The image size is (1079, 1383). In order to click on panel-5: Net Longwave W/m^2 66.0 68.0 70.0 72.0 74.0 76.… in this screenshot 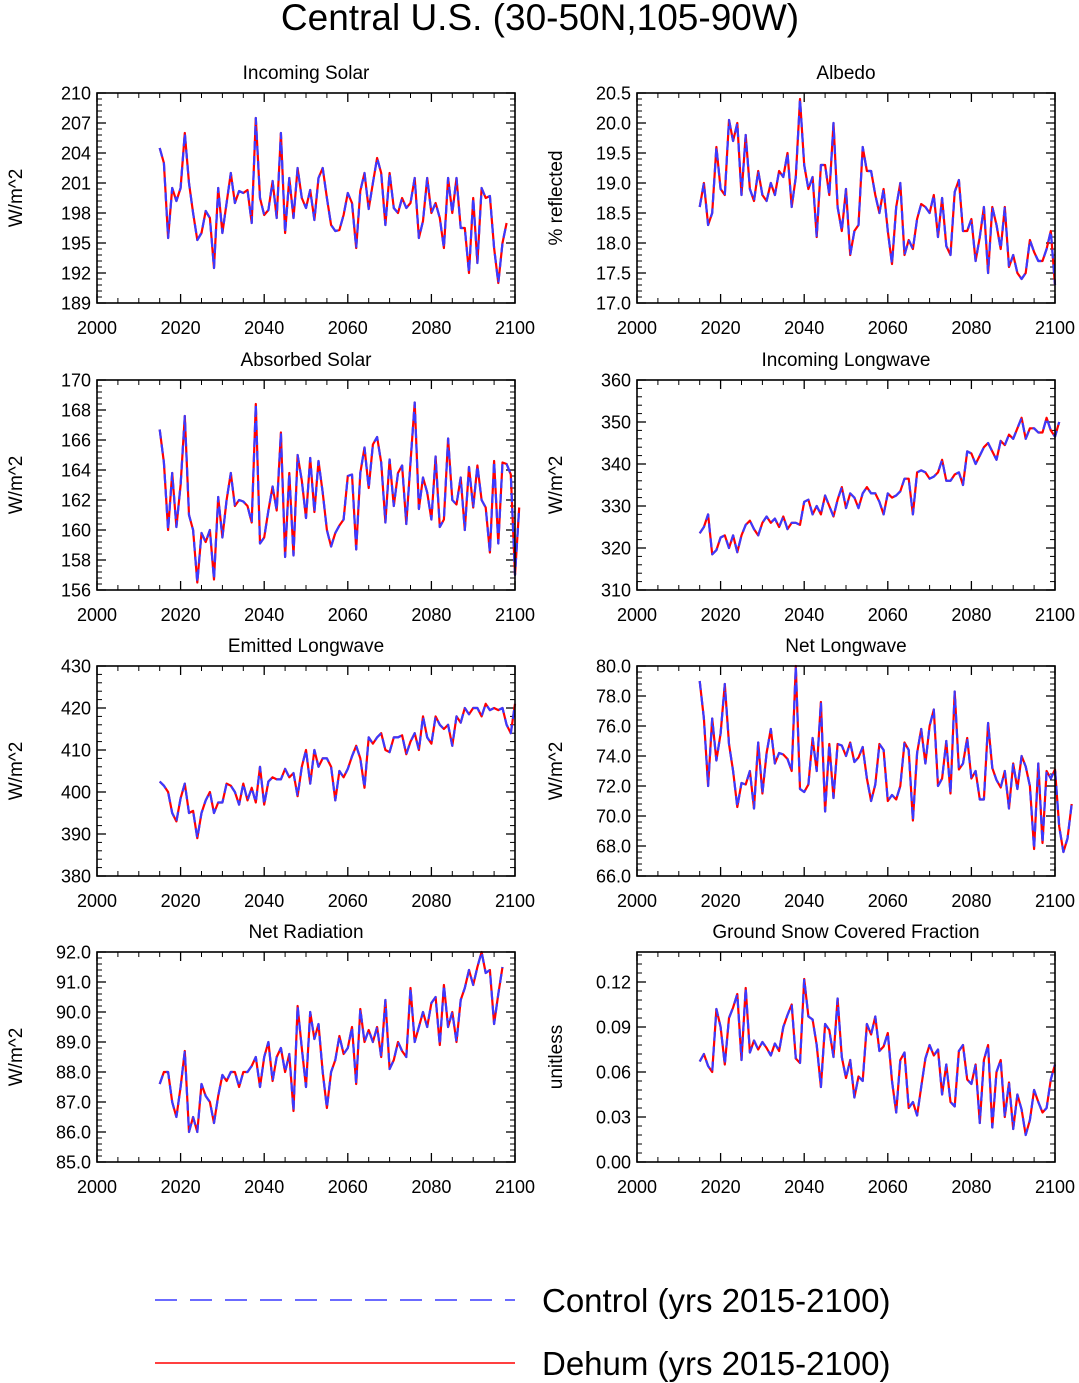, I will do `click(810, 773)`.